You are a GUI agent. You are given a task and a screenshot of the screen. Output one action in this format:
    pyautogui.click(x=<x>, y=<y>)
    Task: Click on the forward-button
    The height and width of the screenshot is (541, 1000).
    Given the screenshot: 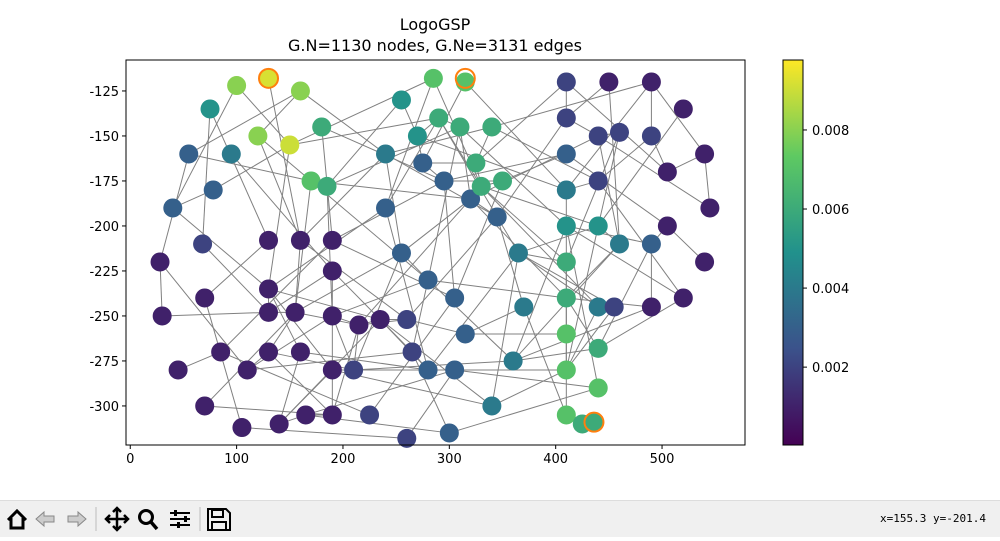 What is the action you would take?
    pyautogui.click(x=77, y=519)
    